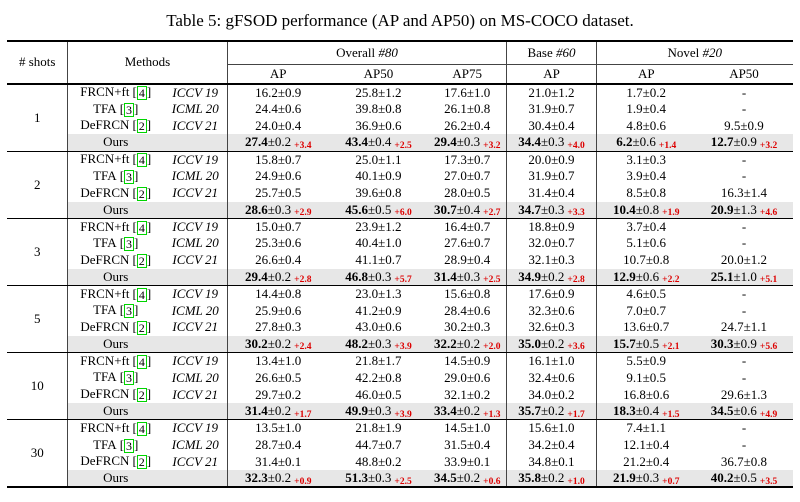 The width and height of the screenshot is (800, 502). Describe the element at coordinates (646, 92) in the screenshot. I see `metric-value: 1.7±0.2` at that location.